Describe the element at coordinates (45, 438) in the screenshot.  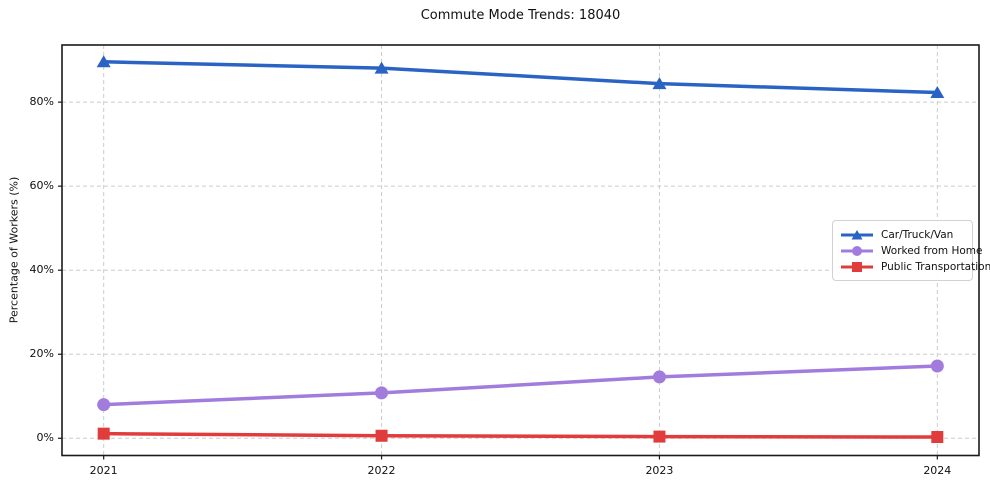
I see `y-tick-label: 0%` at that location.